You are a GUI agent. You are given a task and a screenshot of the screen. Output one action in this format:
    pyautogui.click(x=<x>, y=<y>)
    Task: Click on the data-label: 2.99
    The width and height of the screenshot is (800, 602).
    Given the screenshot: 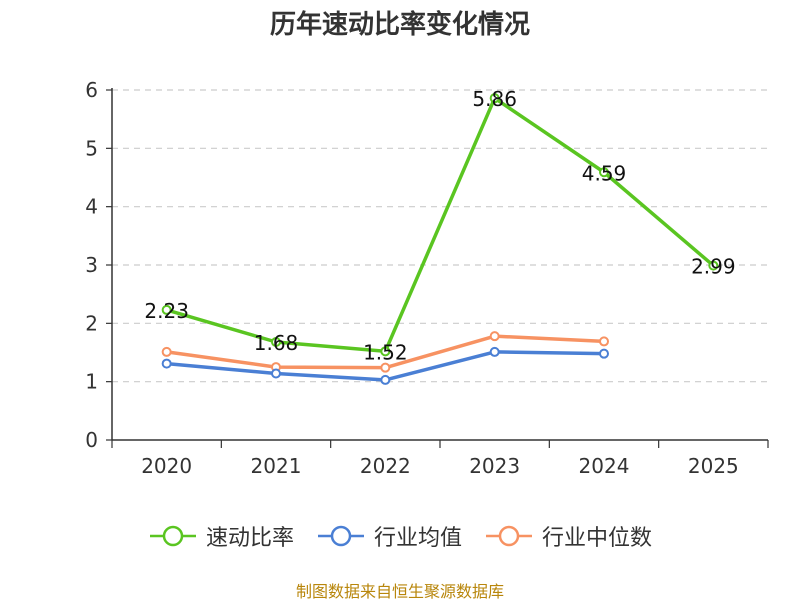 What is the action you would take?
    pyautogui.click(x=713, y=267)
    